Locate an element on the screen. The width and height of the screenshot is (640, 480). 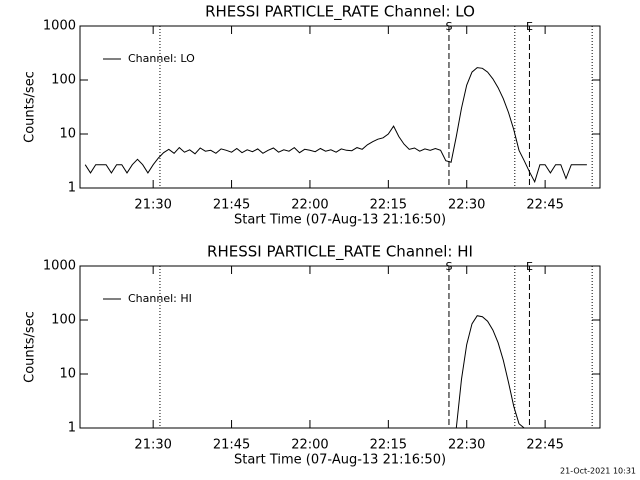
data-line is located at coordinates (490, 372).